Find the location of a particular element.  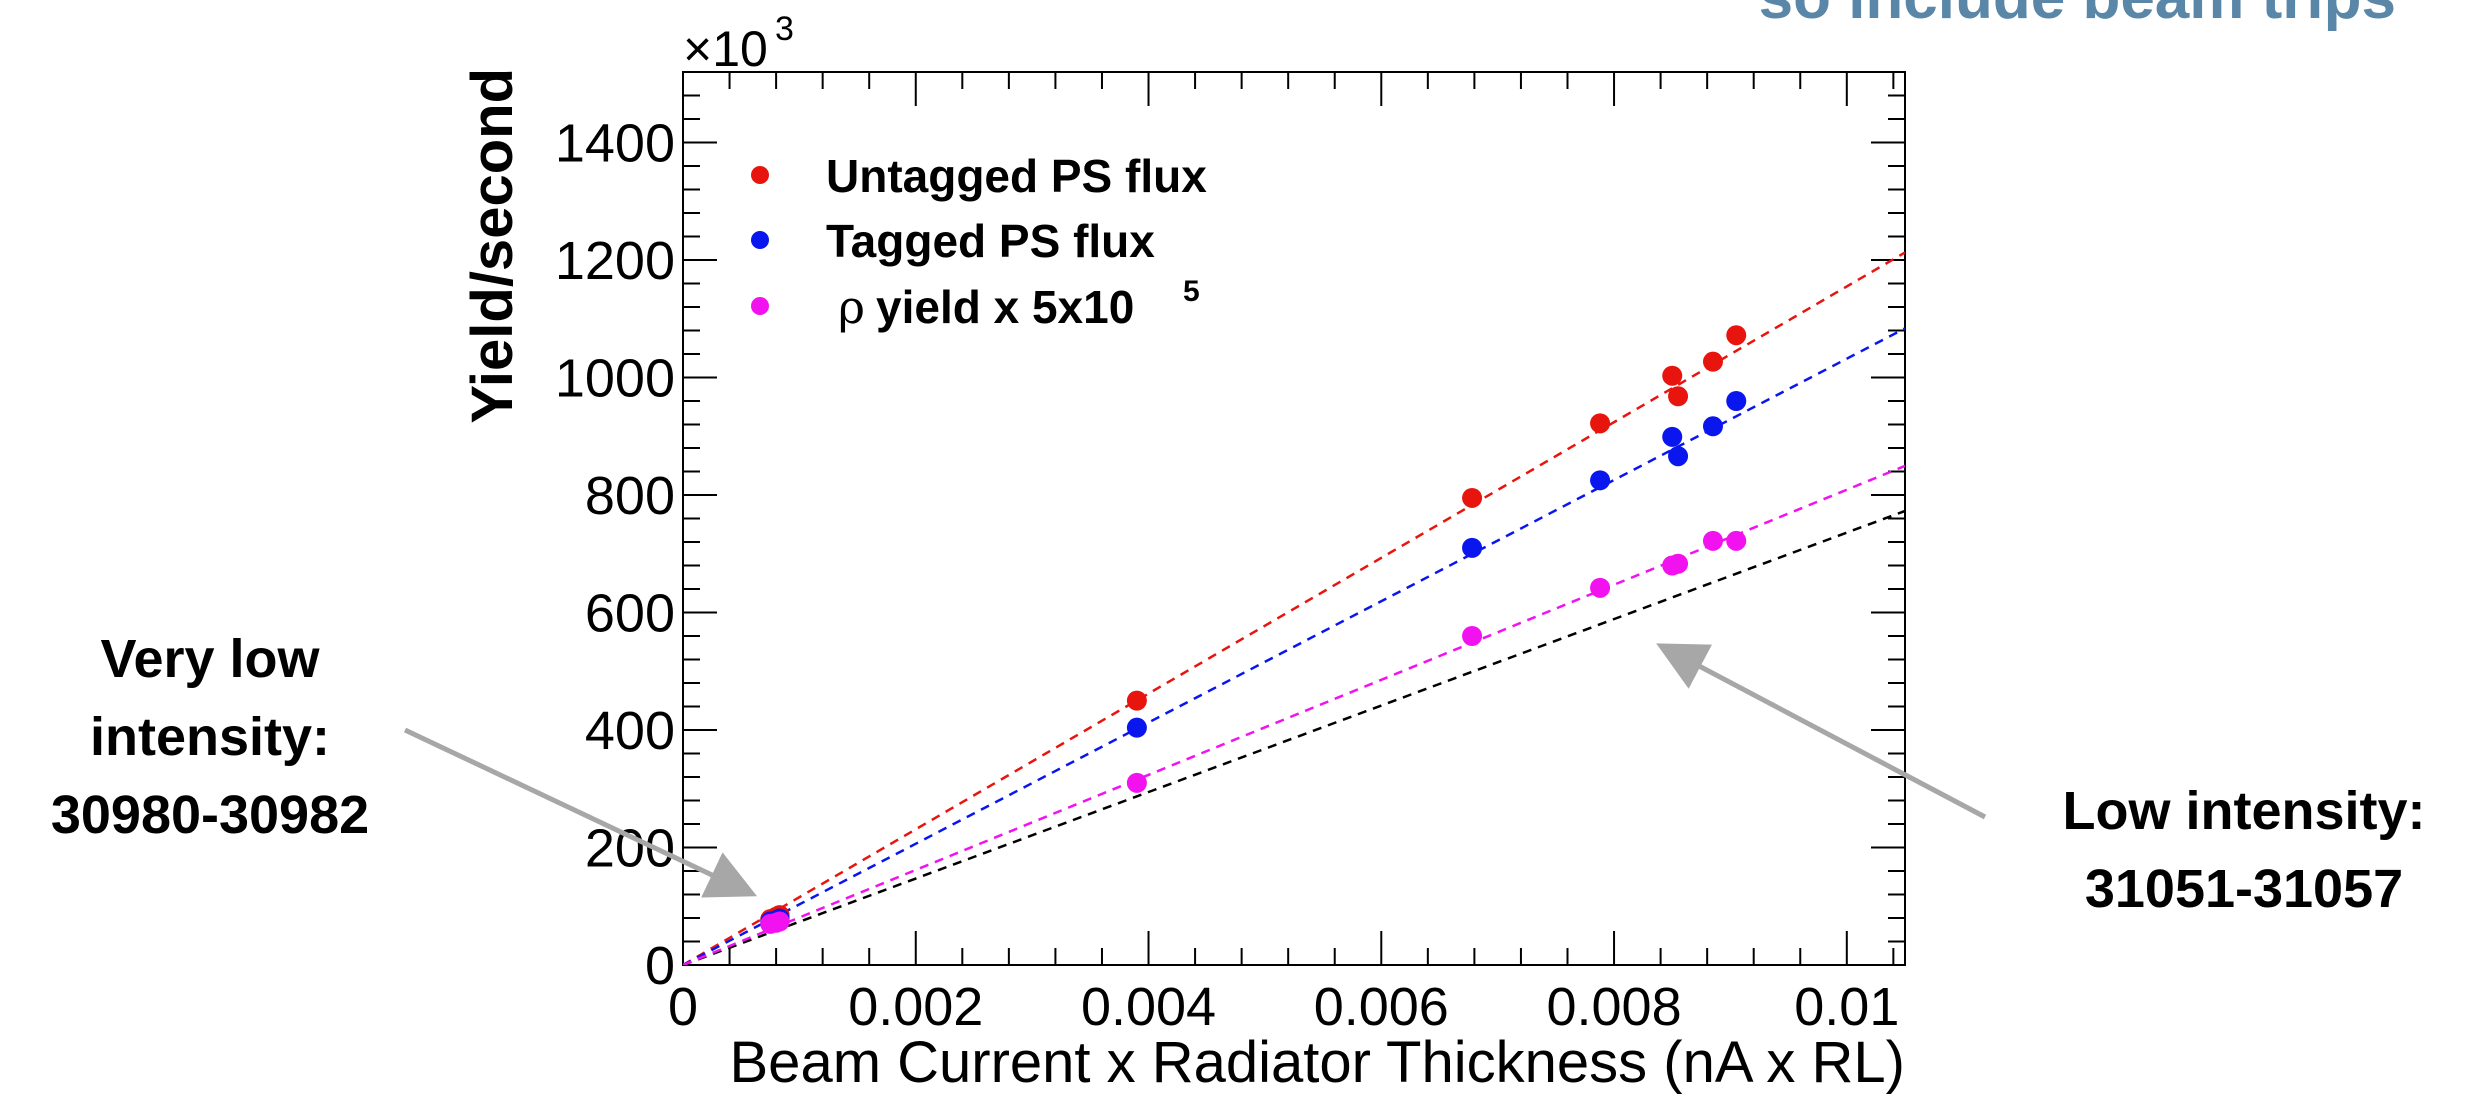

left-annotation-arrow is located at coordinates (580, 812).